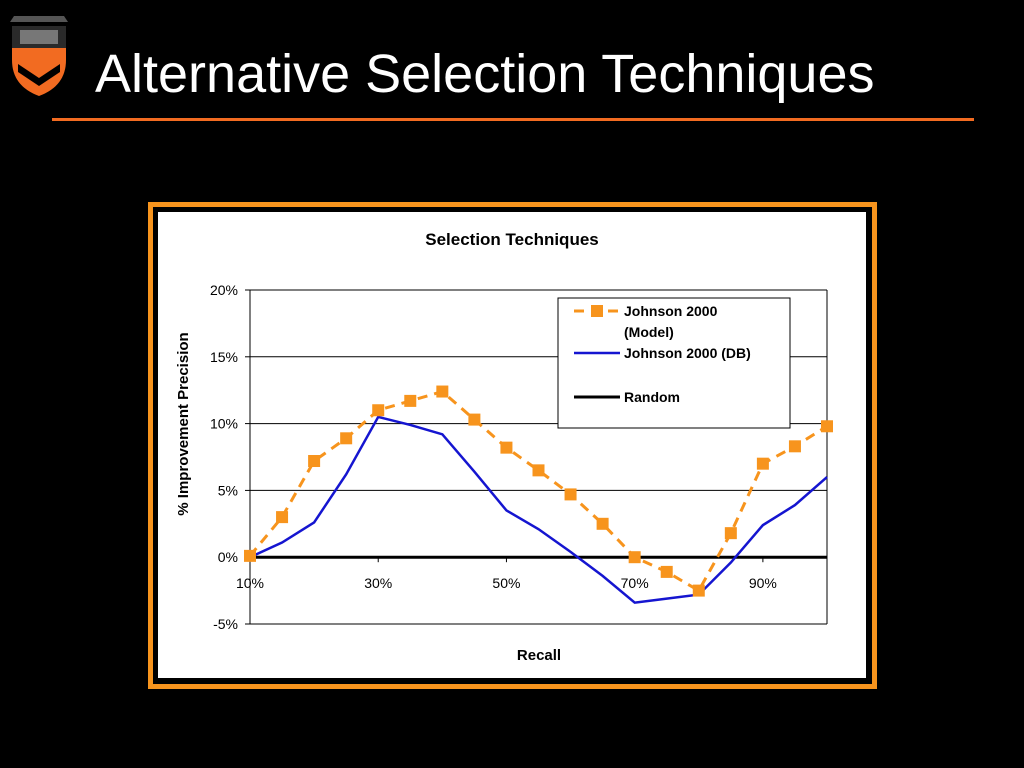 Image resolution: width=1024 pixels, height=768 pixels. What do you see at coordinates (687, 353) in the screenshot?
I see `legend-item-johnson-db: Johnson 2000 (DB)` at bounding box center [687, 353].